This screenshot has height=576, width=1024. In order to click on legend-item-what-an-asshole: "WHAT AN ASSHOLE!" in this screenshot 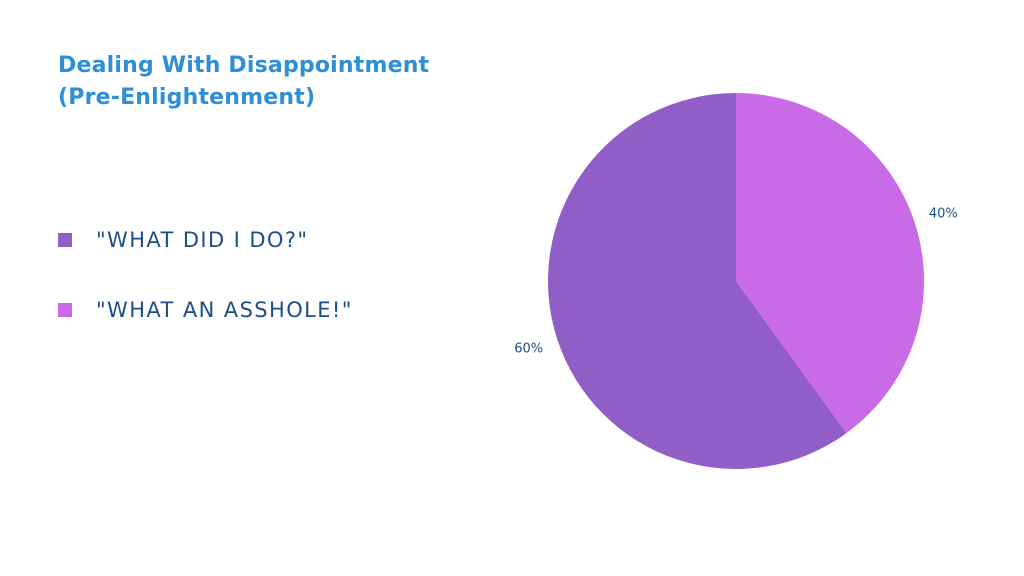, I will do `click(205, 310)`.